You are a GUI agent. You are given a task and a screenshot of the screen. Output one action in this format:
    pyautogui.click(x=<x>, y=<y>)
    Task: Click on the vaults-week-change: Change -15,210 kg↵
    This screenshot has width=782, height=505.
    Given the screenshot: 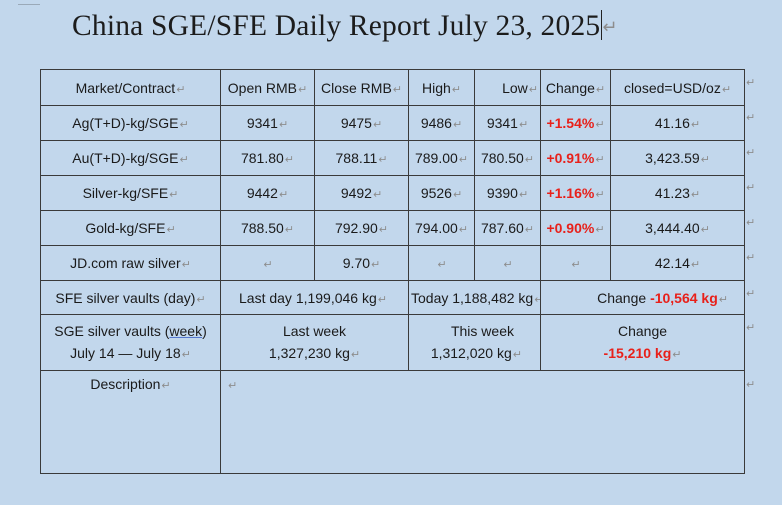 What is the action you would take?
    pyautogui.click(x=642, y=342)
    